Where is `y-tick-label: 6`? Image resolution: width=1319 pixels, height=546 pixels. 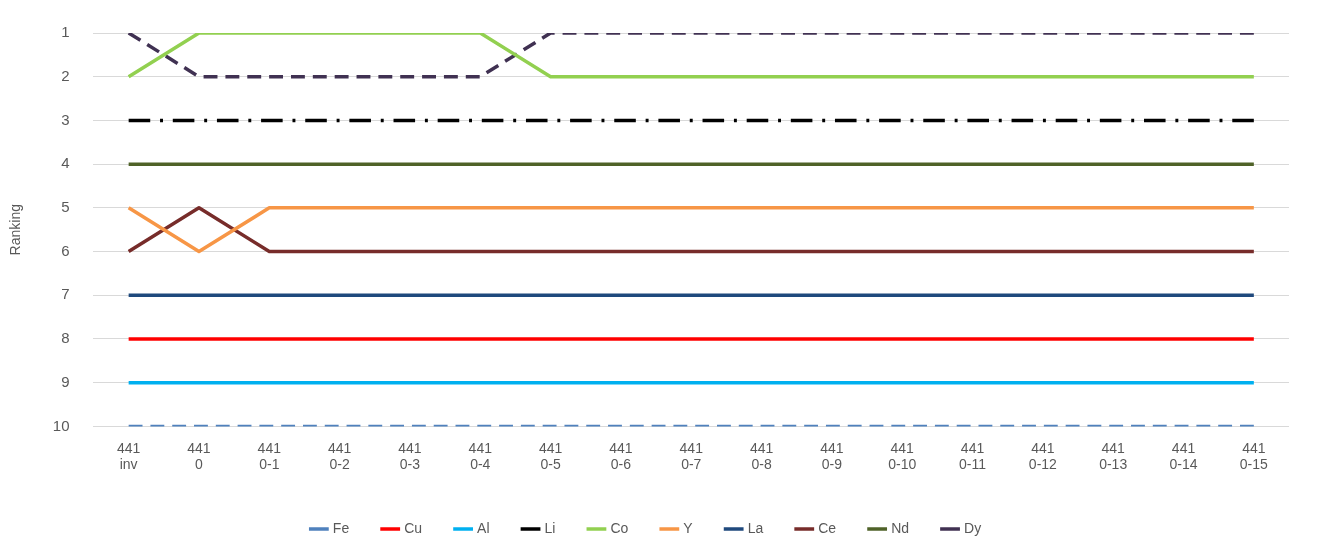 y-tick-label: 6 is located at coordinates (65, 250).